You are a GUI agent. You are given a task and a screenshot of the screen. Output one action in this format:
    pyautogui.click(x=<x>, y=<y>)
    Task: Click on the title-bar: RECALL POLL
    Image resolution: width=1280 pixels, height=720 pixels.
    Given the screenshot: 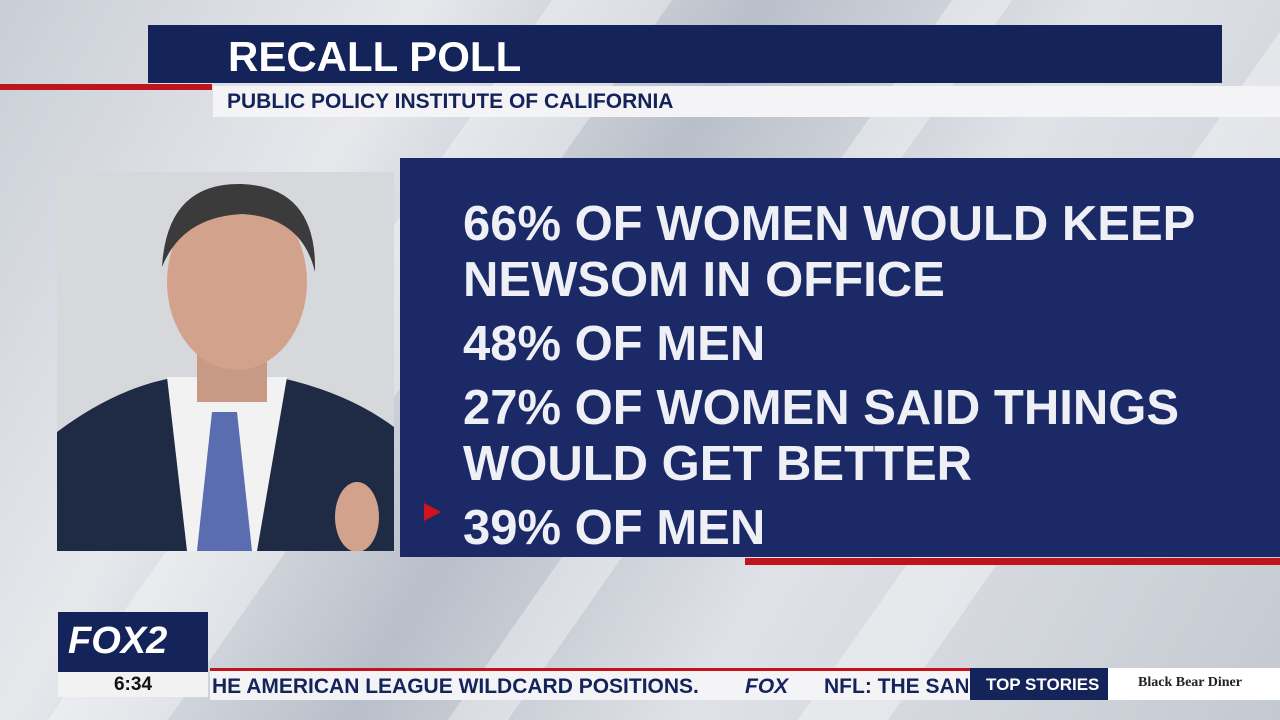 What is the action you would take?
    pyautogui.click(x=685, y=54)
    